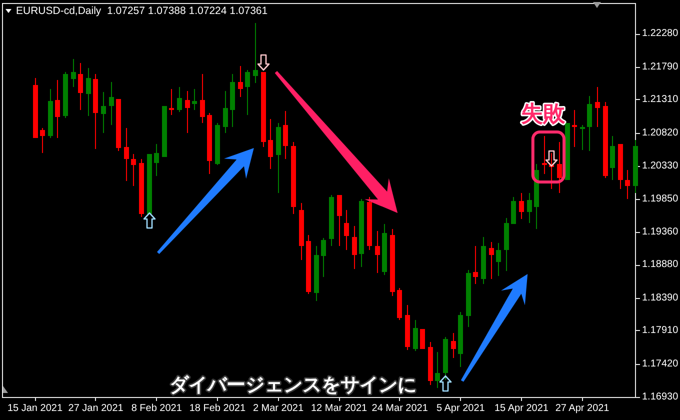  I want to click on chart-title: EURUSD-cd,Daily 1.07257 1.07388 1.07224 1.07361, so click(142, 11).